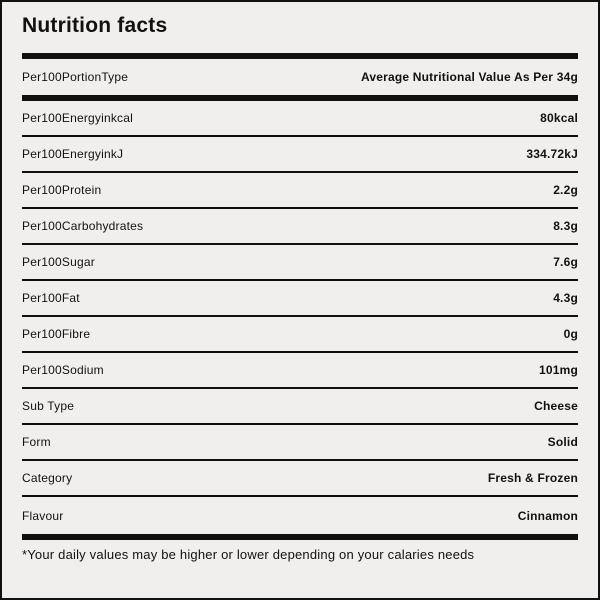 The height and width of the screenshot is (600, 600). Describe the element at coordinates (469, 77) in the screenshot. I see `header-value: Average Nutritional Value As Per 34g` at that location.